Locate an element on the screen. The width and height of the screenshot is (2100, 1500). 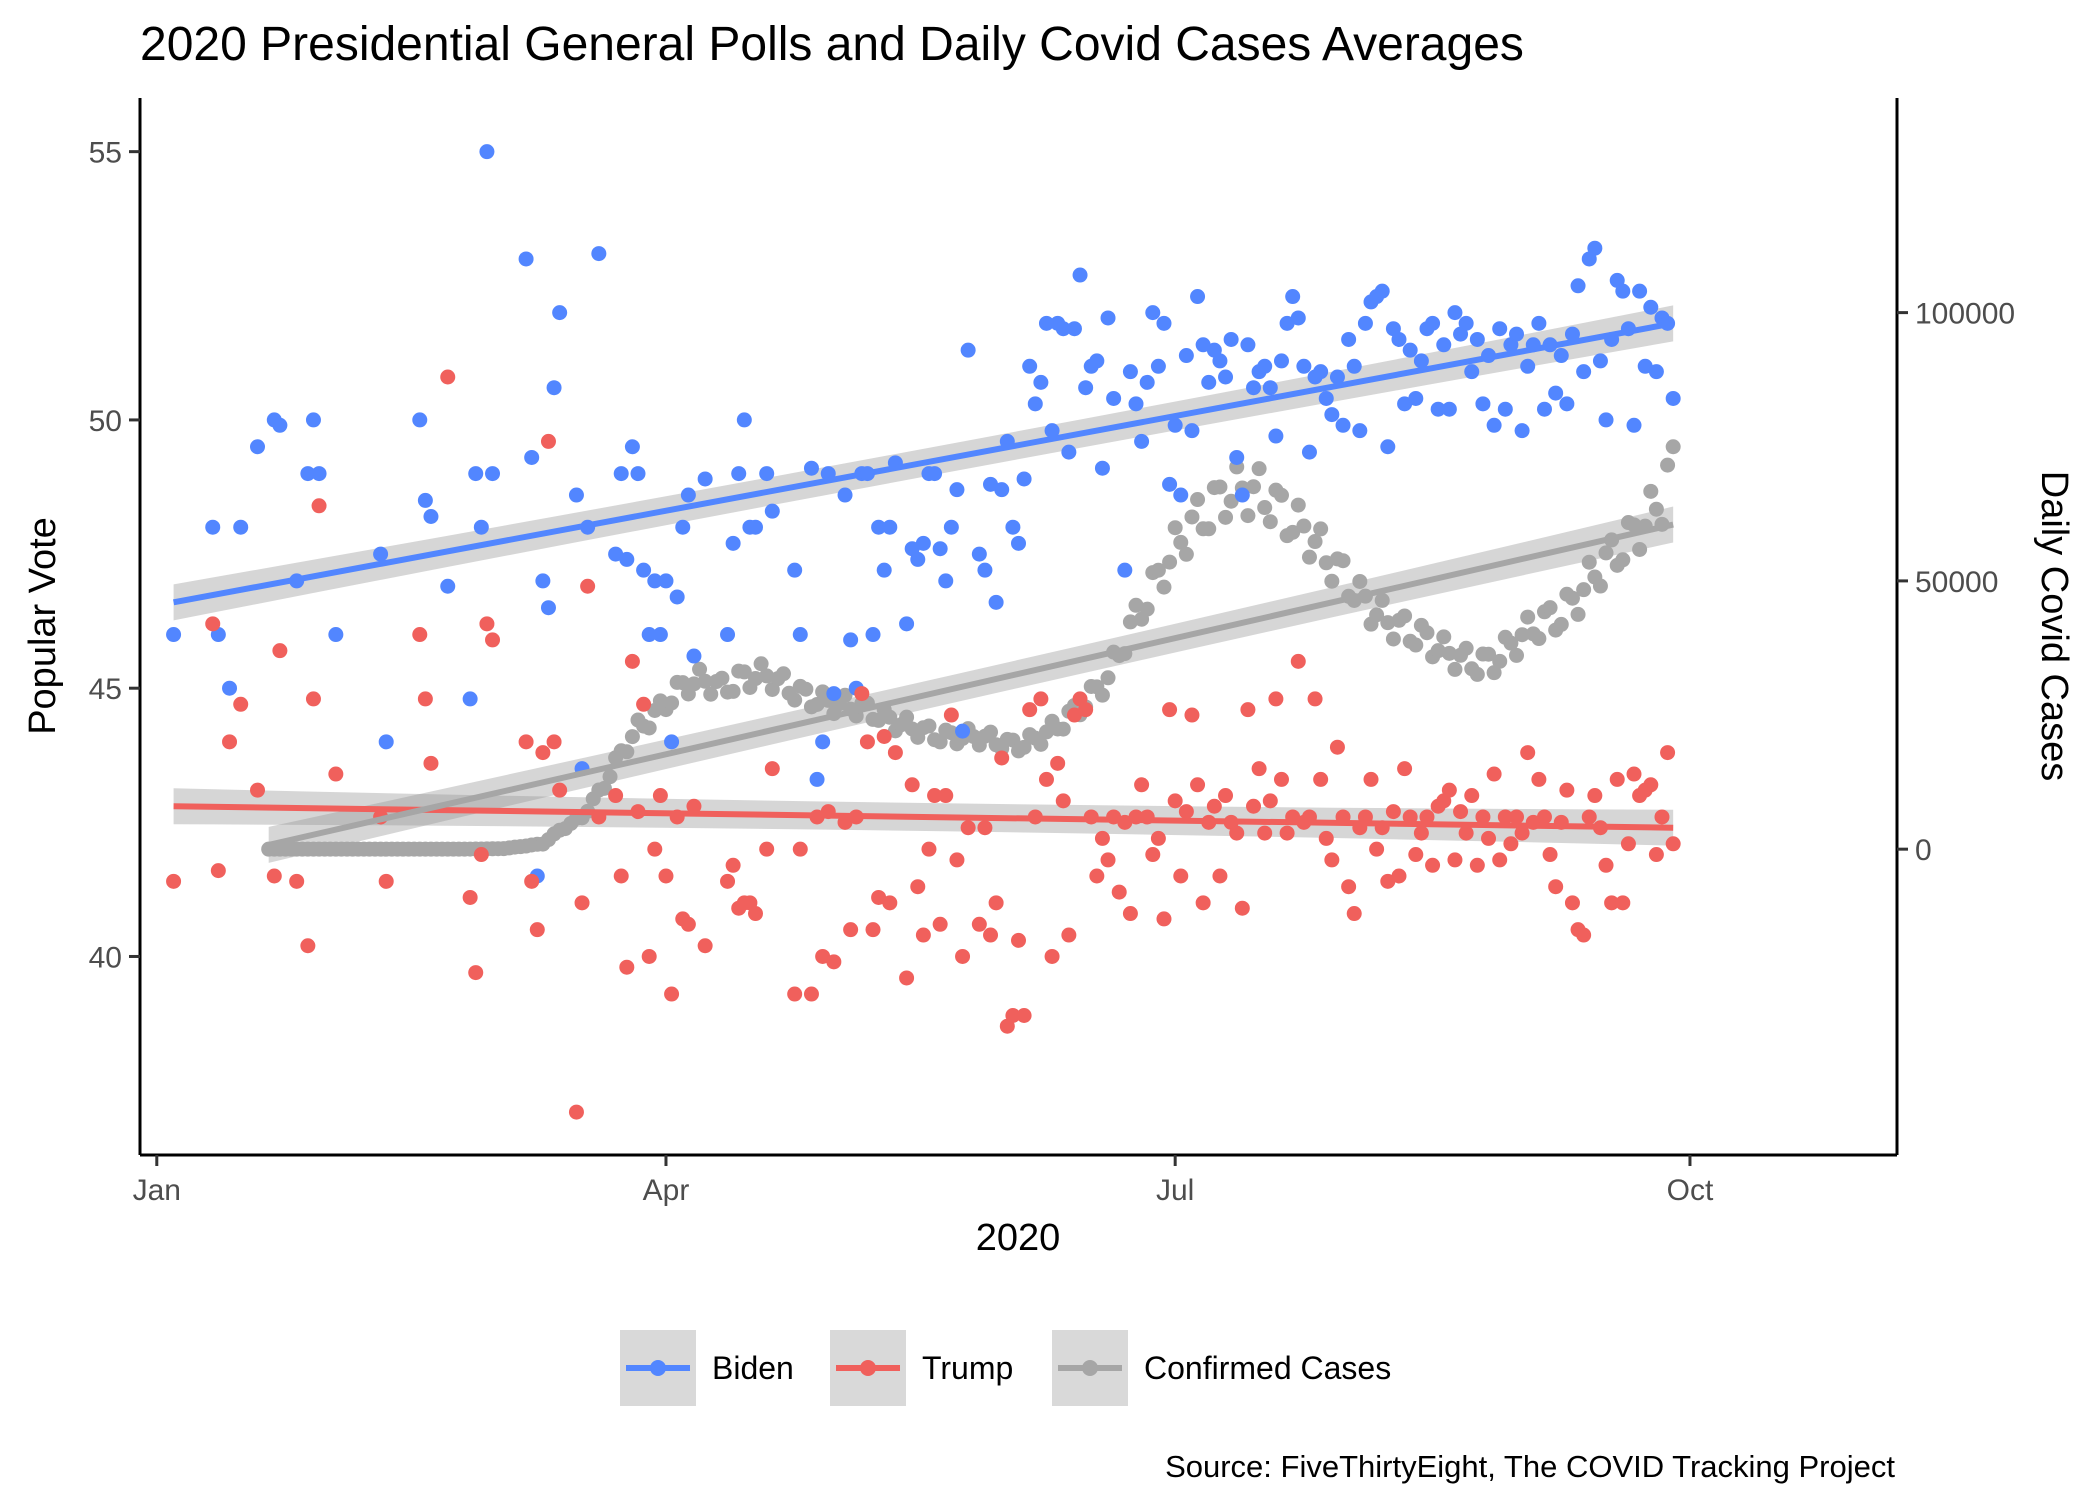
x-tick-label: Apr is located at coordinates (666, 1190).